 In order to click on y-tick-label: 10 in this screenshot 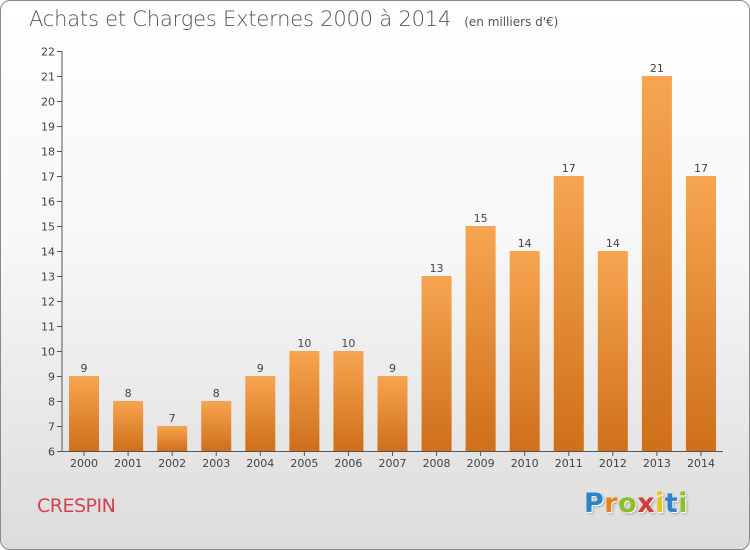, I will do `click(48, 352)`.